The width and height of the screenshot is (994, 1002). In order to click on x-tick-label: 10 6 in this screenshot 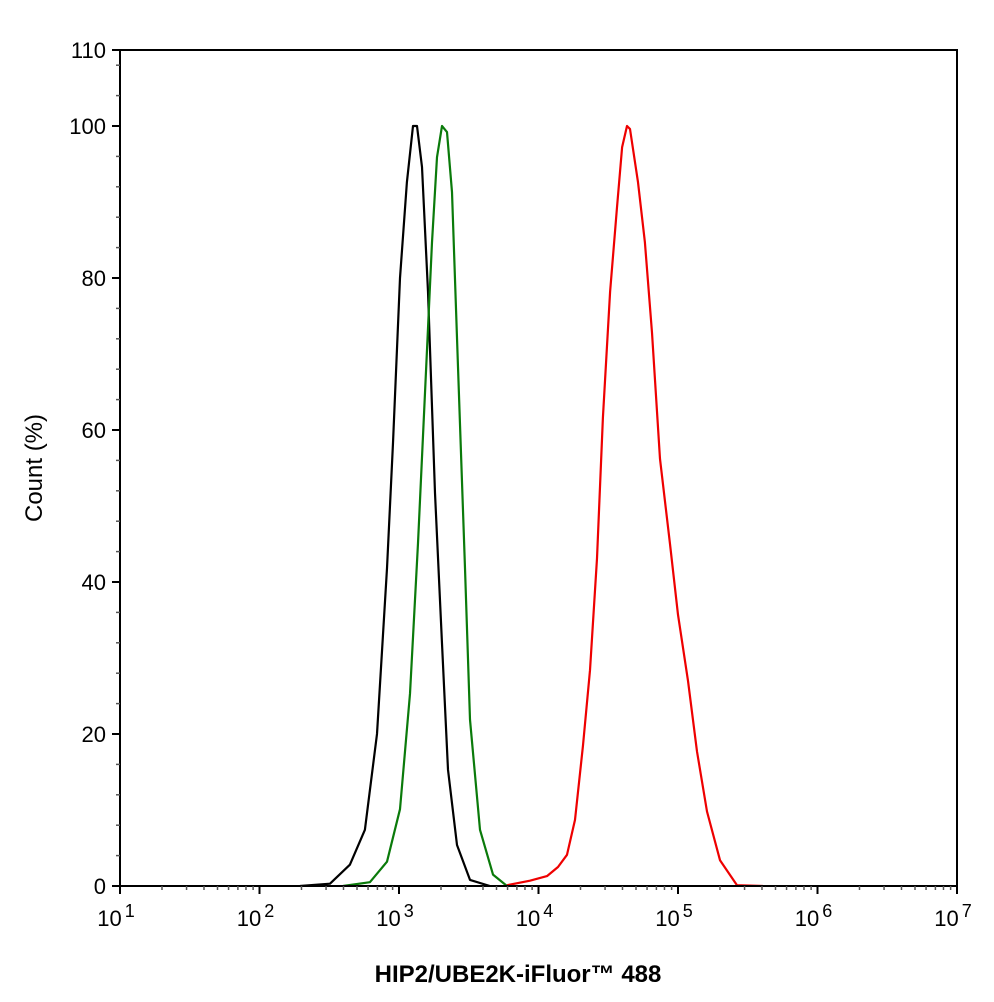, I will do `click(814, 916)`.